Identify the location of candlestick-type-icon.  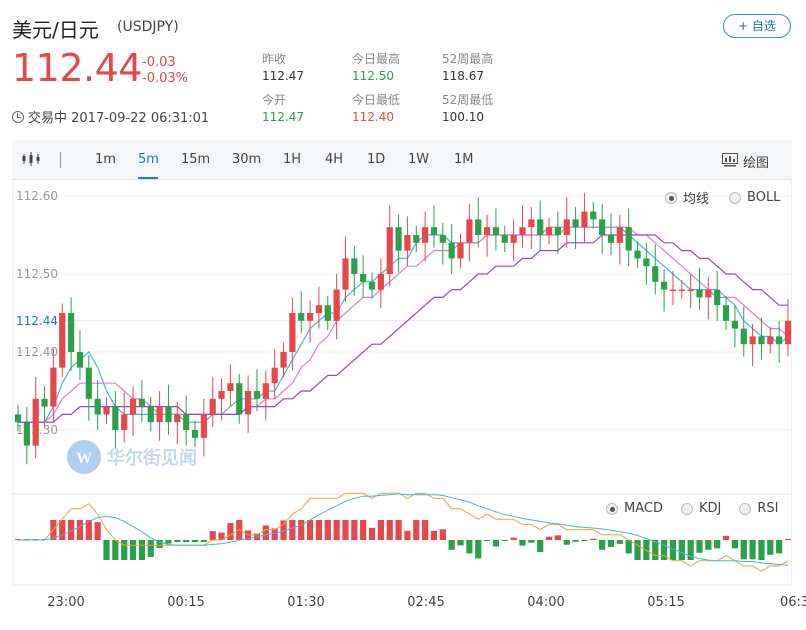
(31, 159).